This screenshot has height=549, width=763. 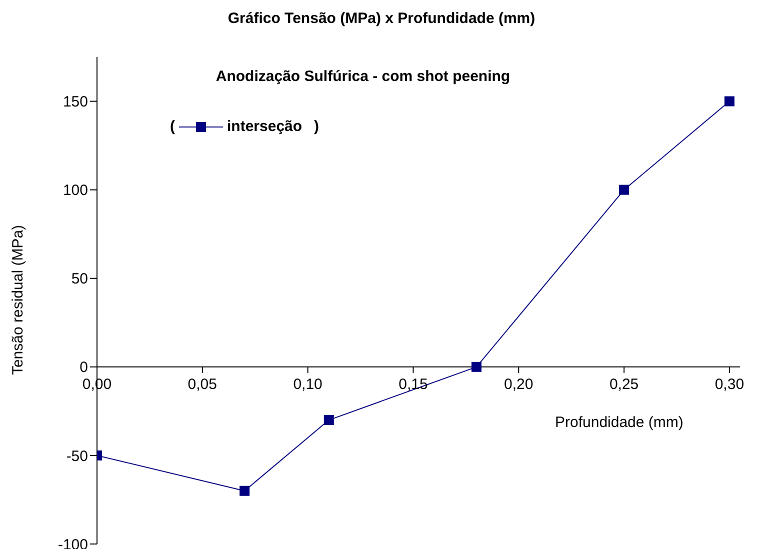 I want to click on x-tick-label: 0,30, so click(x=729, y=384).